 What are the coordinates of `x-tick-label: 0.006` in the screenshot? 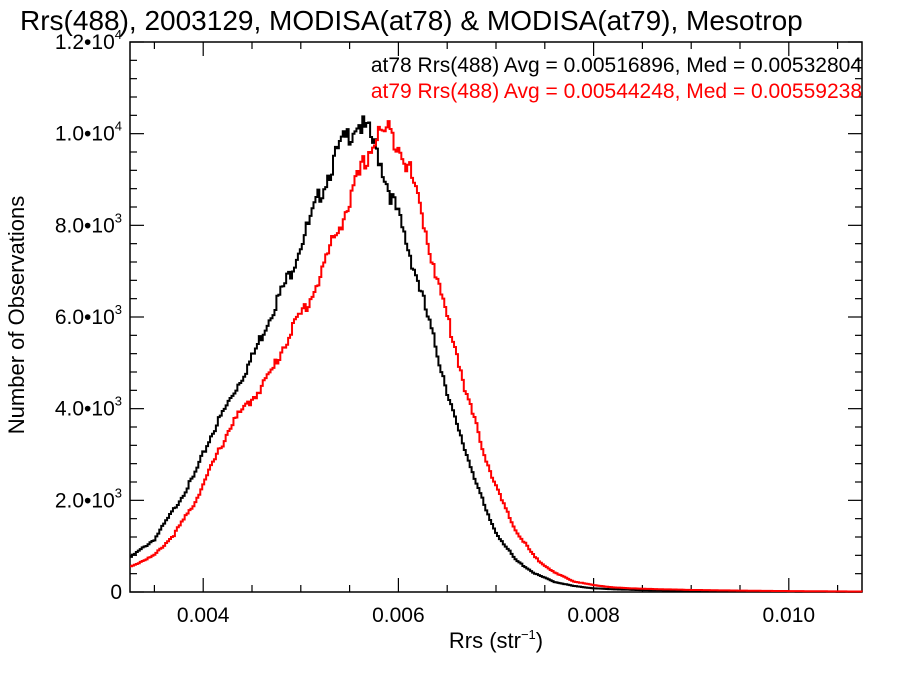 It's located at (398, 615).